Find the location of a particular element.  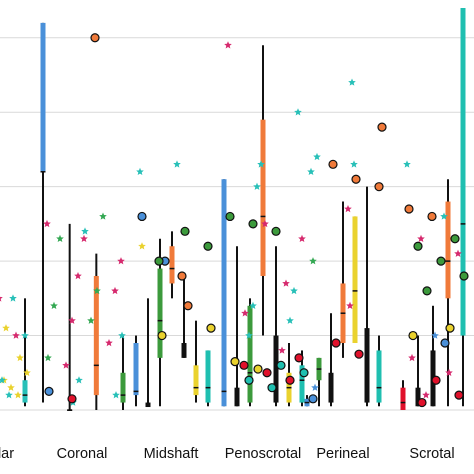

group-perineal is located at coordinates (345, 242).